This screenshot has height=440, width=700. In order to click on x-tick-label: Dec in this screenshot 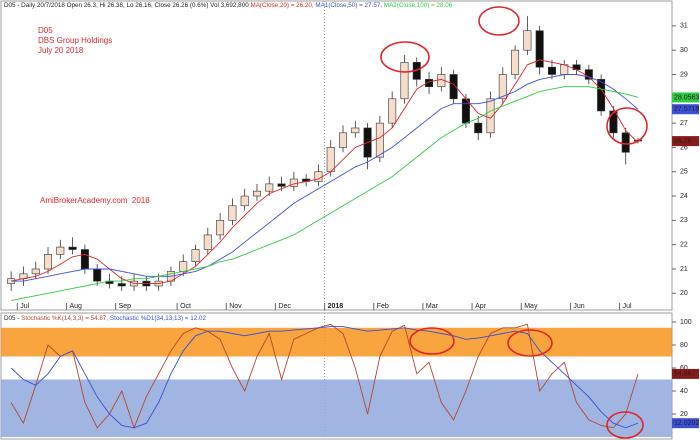, I will do `click(284, 306)`.